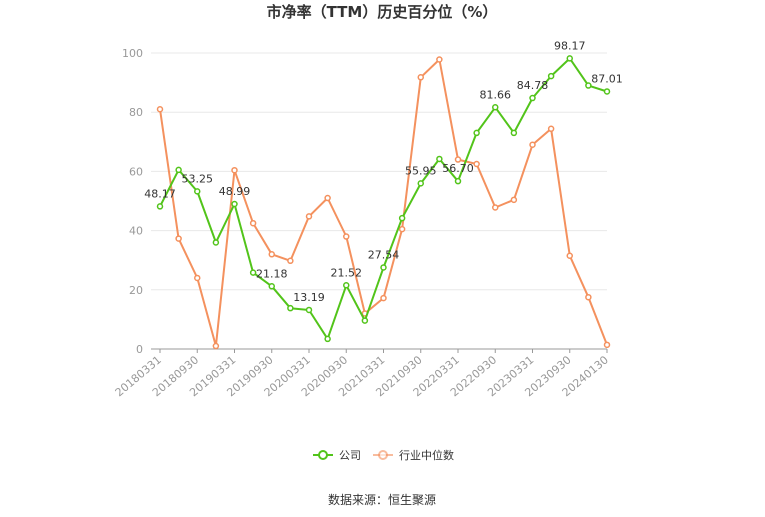 Image resolution: width=765 pixels, height=517 pixels. What do you see at coordinates (533, 85) in the screenshot?
I see `company-data-label: 84.78` at bounding box center [533, 85].